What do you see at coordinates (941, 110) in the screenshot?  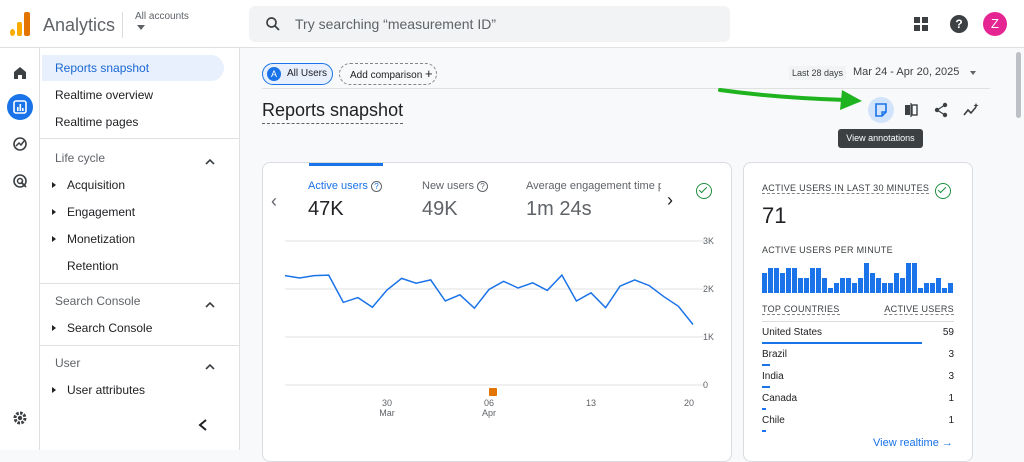 I see `share-icon` at bounding box center [941, 110].